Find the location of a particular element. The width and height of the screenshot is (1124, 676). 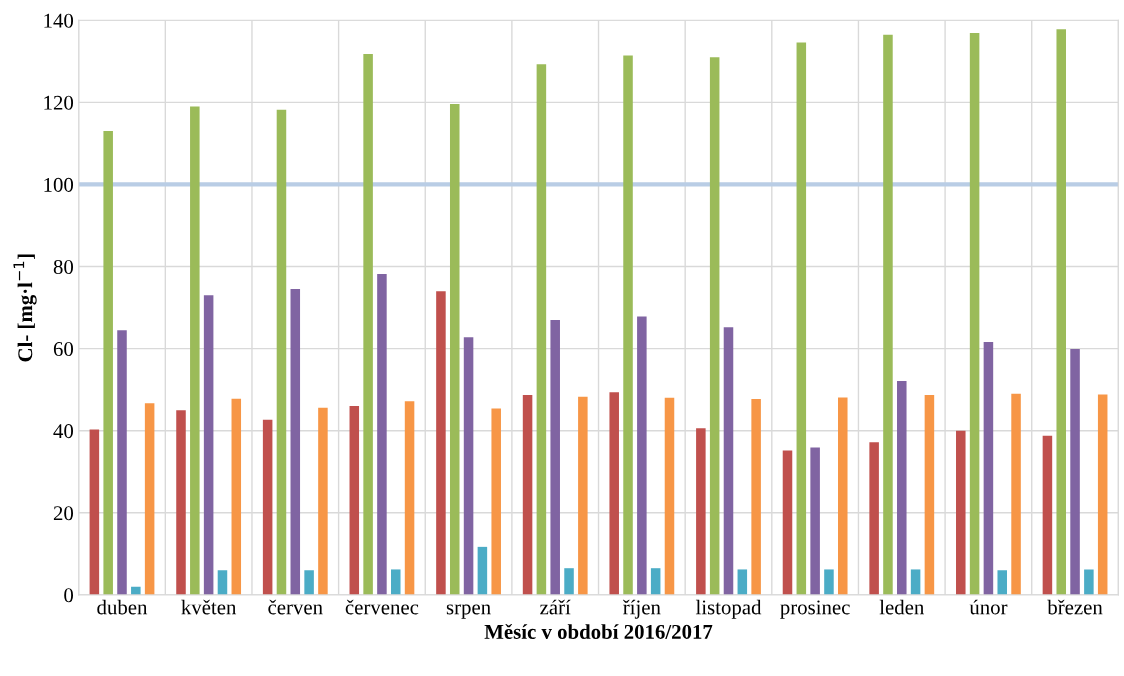

y-tick-label: 80 is located at coordinates (63, 266).